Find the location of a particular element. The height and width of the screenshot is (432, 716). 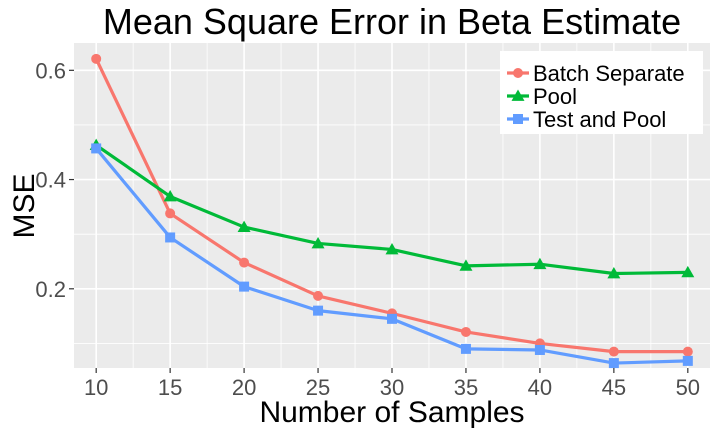

legend-key-marker-pool is located at coordinates (518, 95).